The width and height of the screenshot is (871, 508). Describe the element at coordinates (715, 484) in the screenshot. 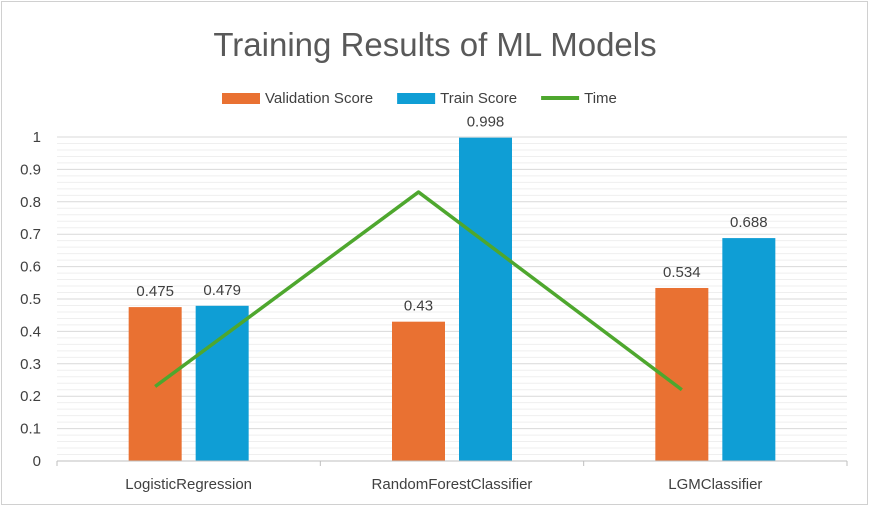

I see `x-tick-label: LGMClassifier` at that location.